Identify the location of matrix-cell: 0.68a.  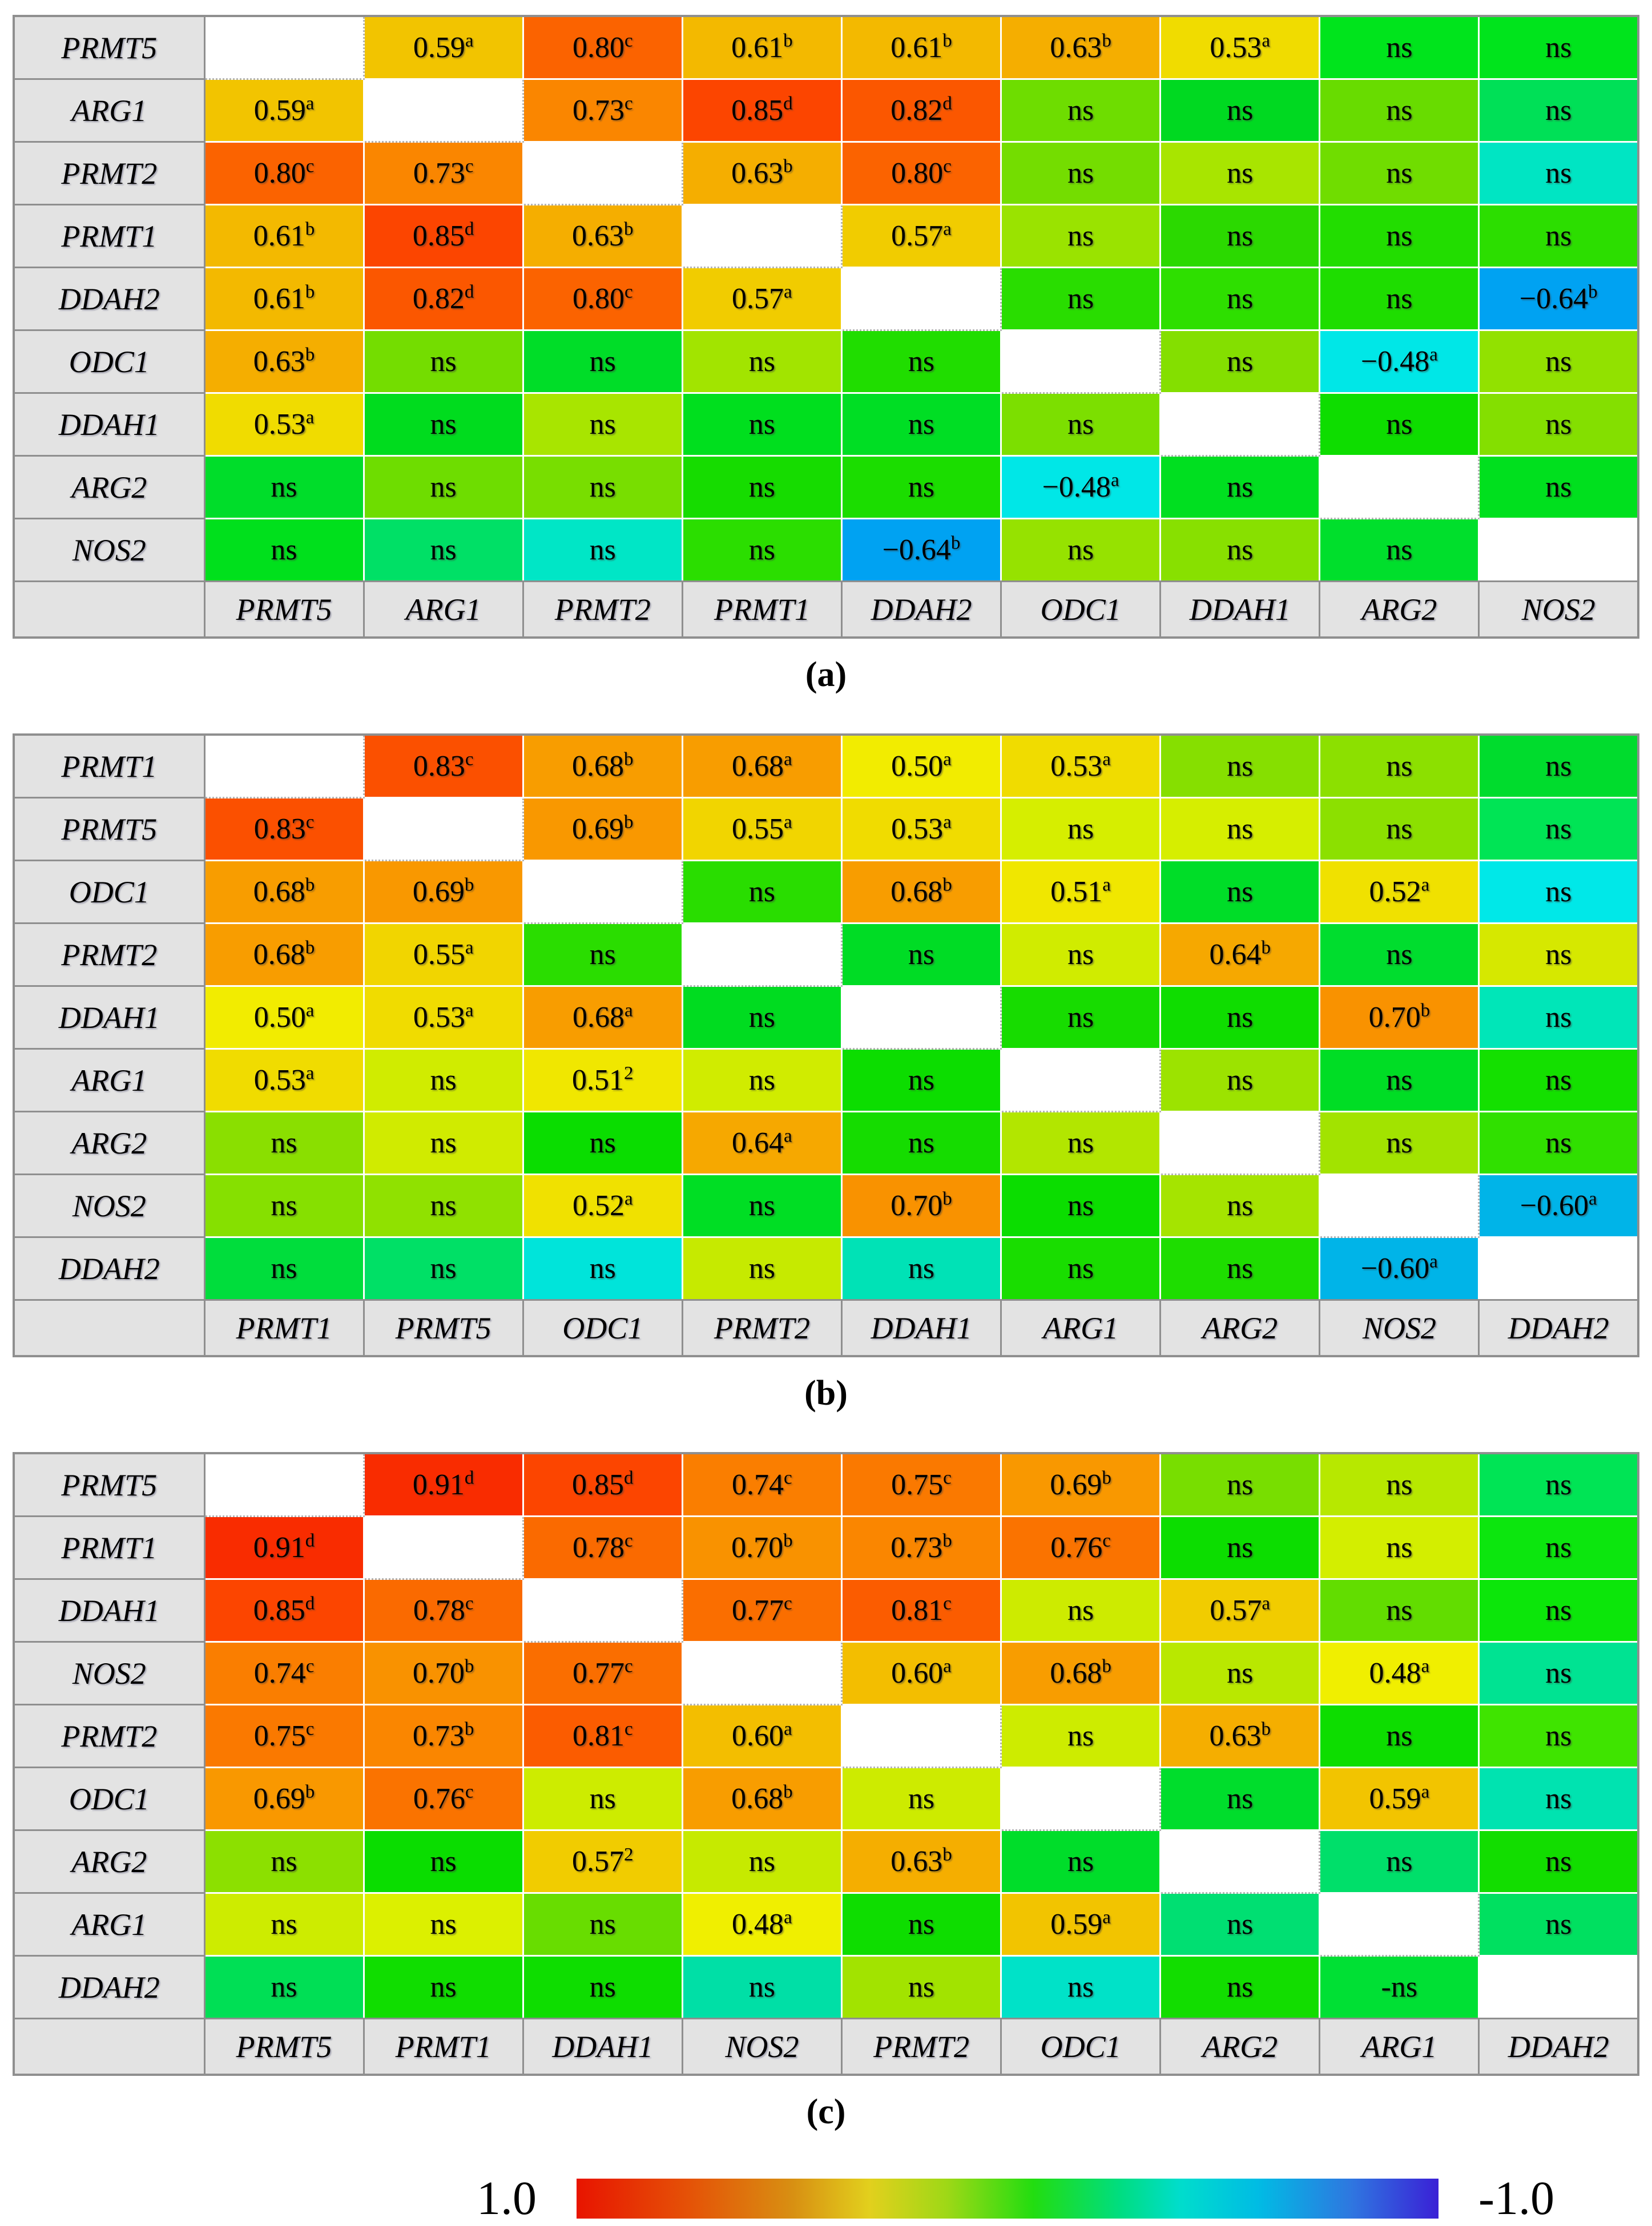
(602, 1017).